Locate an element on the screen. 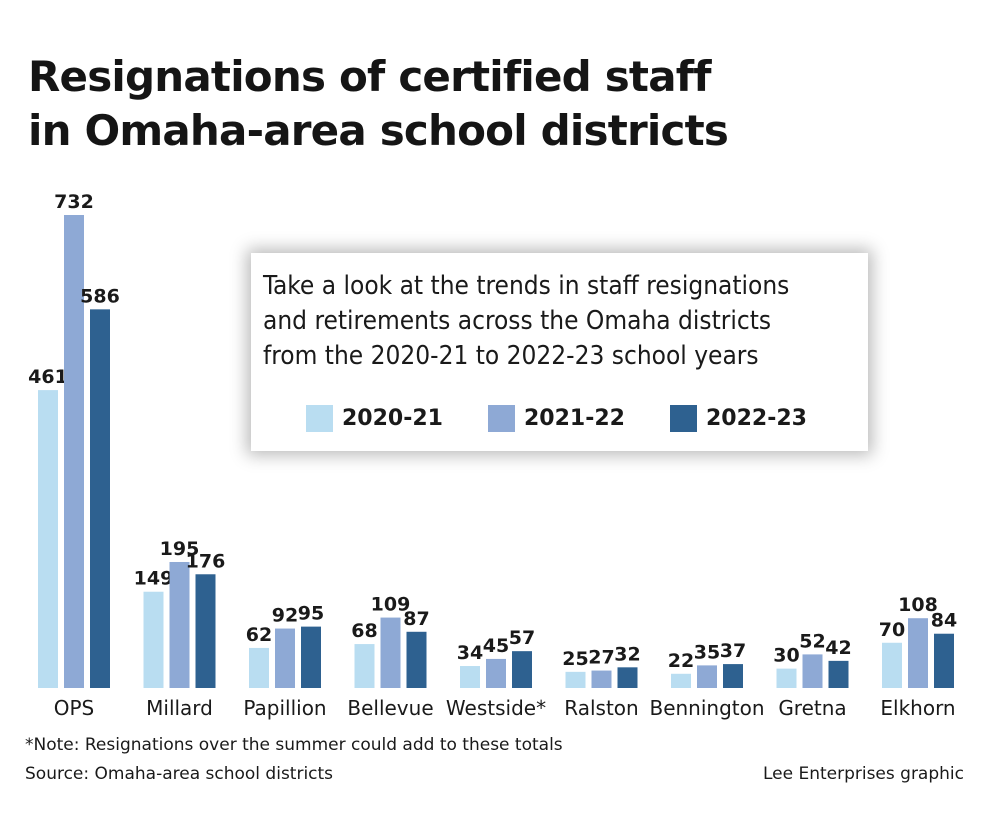  data-label-papillion-2021-22: 92 is located at coordinates (285, 616).